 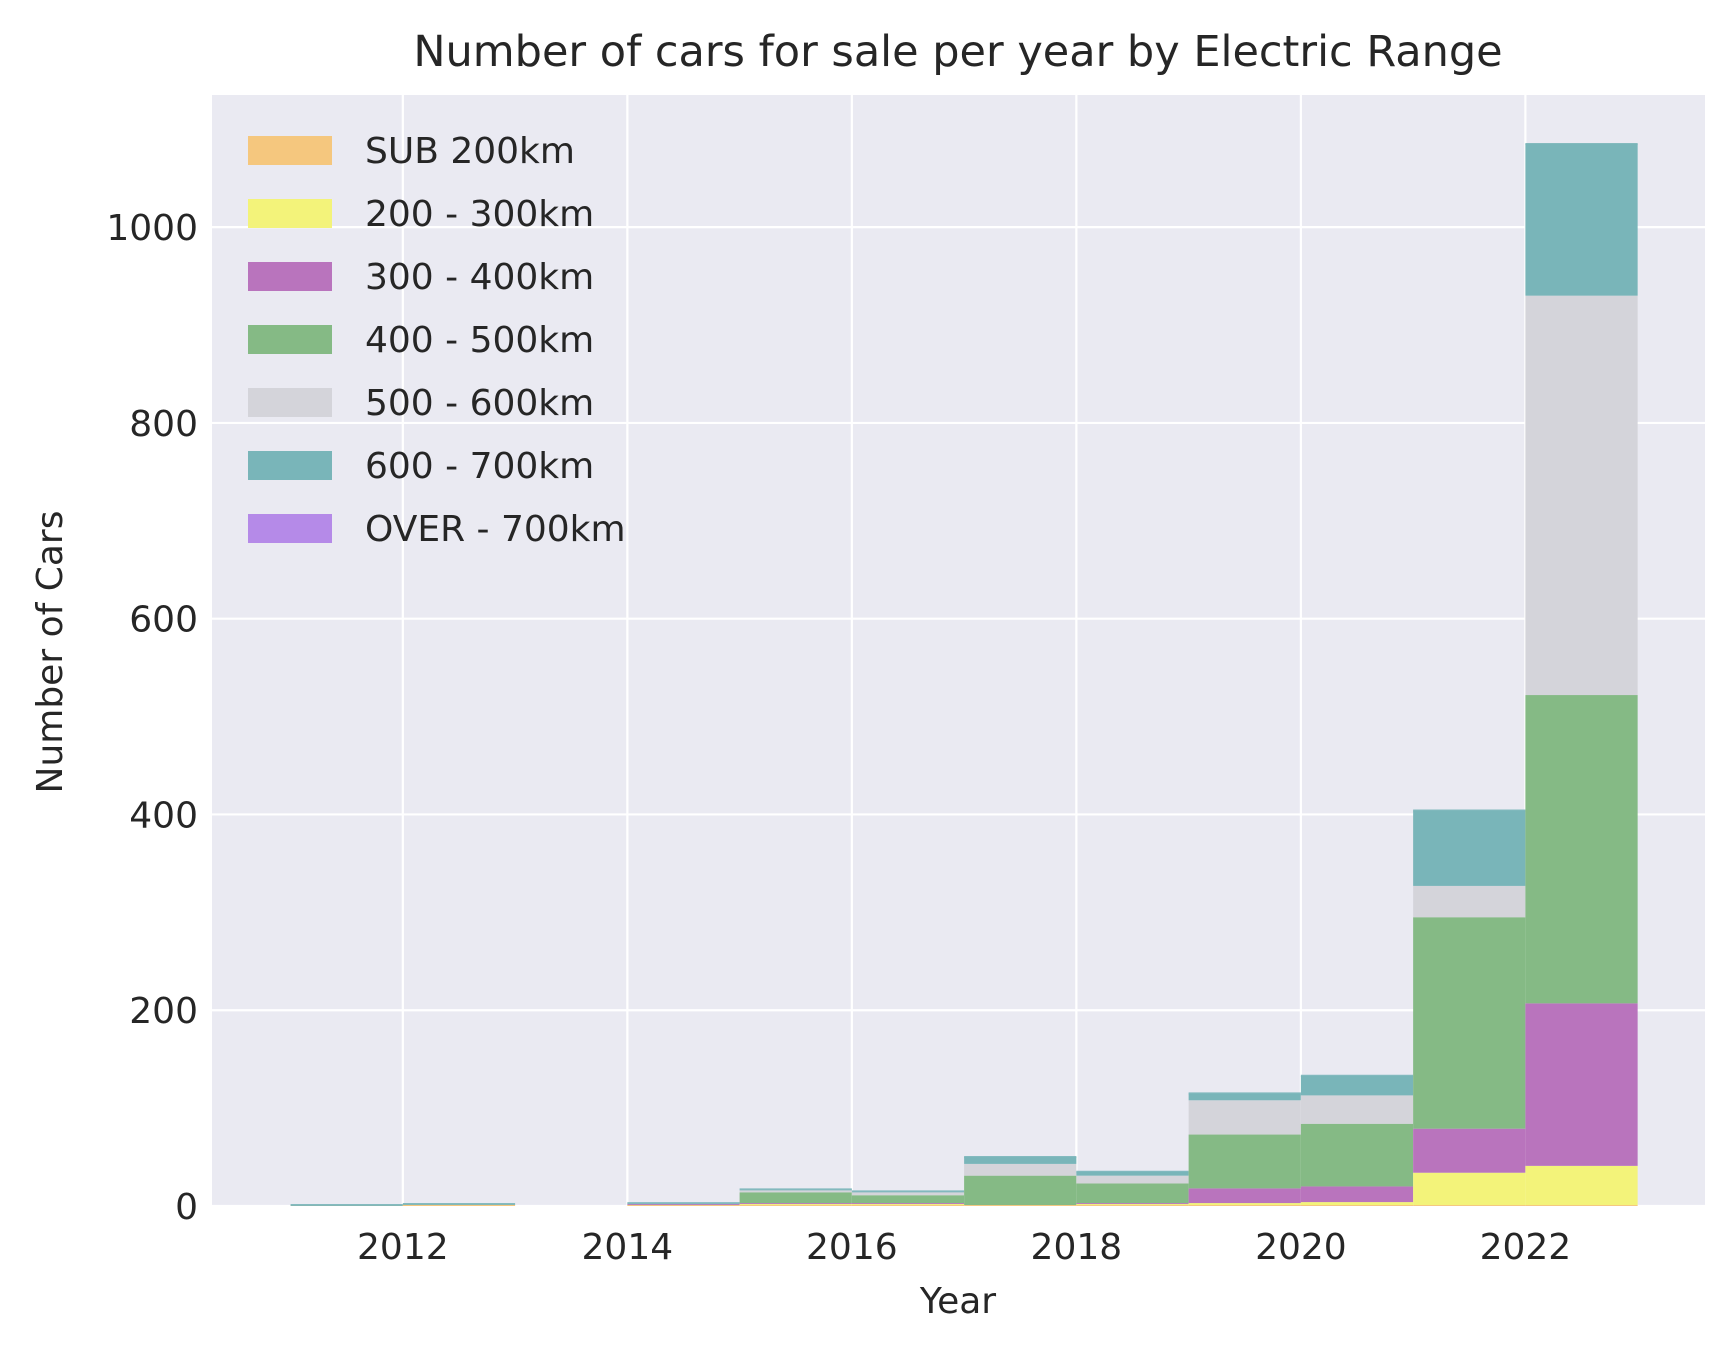 I want to click on y-tick-label: 0, so click(x=186, y=1207).